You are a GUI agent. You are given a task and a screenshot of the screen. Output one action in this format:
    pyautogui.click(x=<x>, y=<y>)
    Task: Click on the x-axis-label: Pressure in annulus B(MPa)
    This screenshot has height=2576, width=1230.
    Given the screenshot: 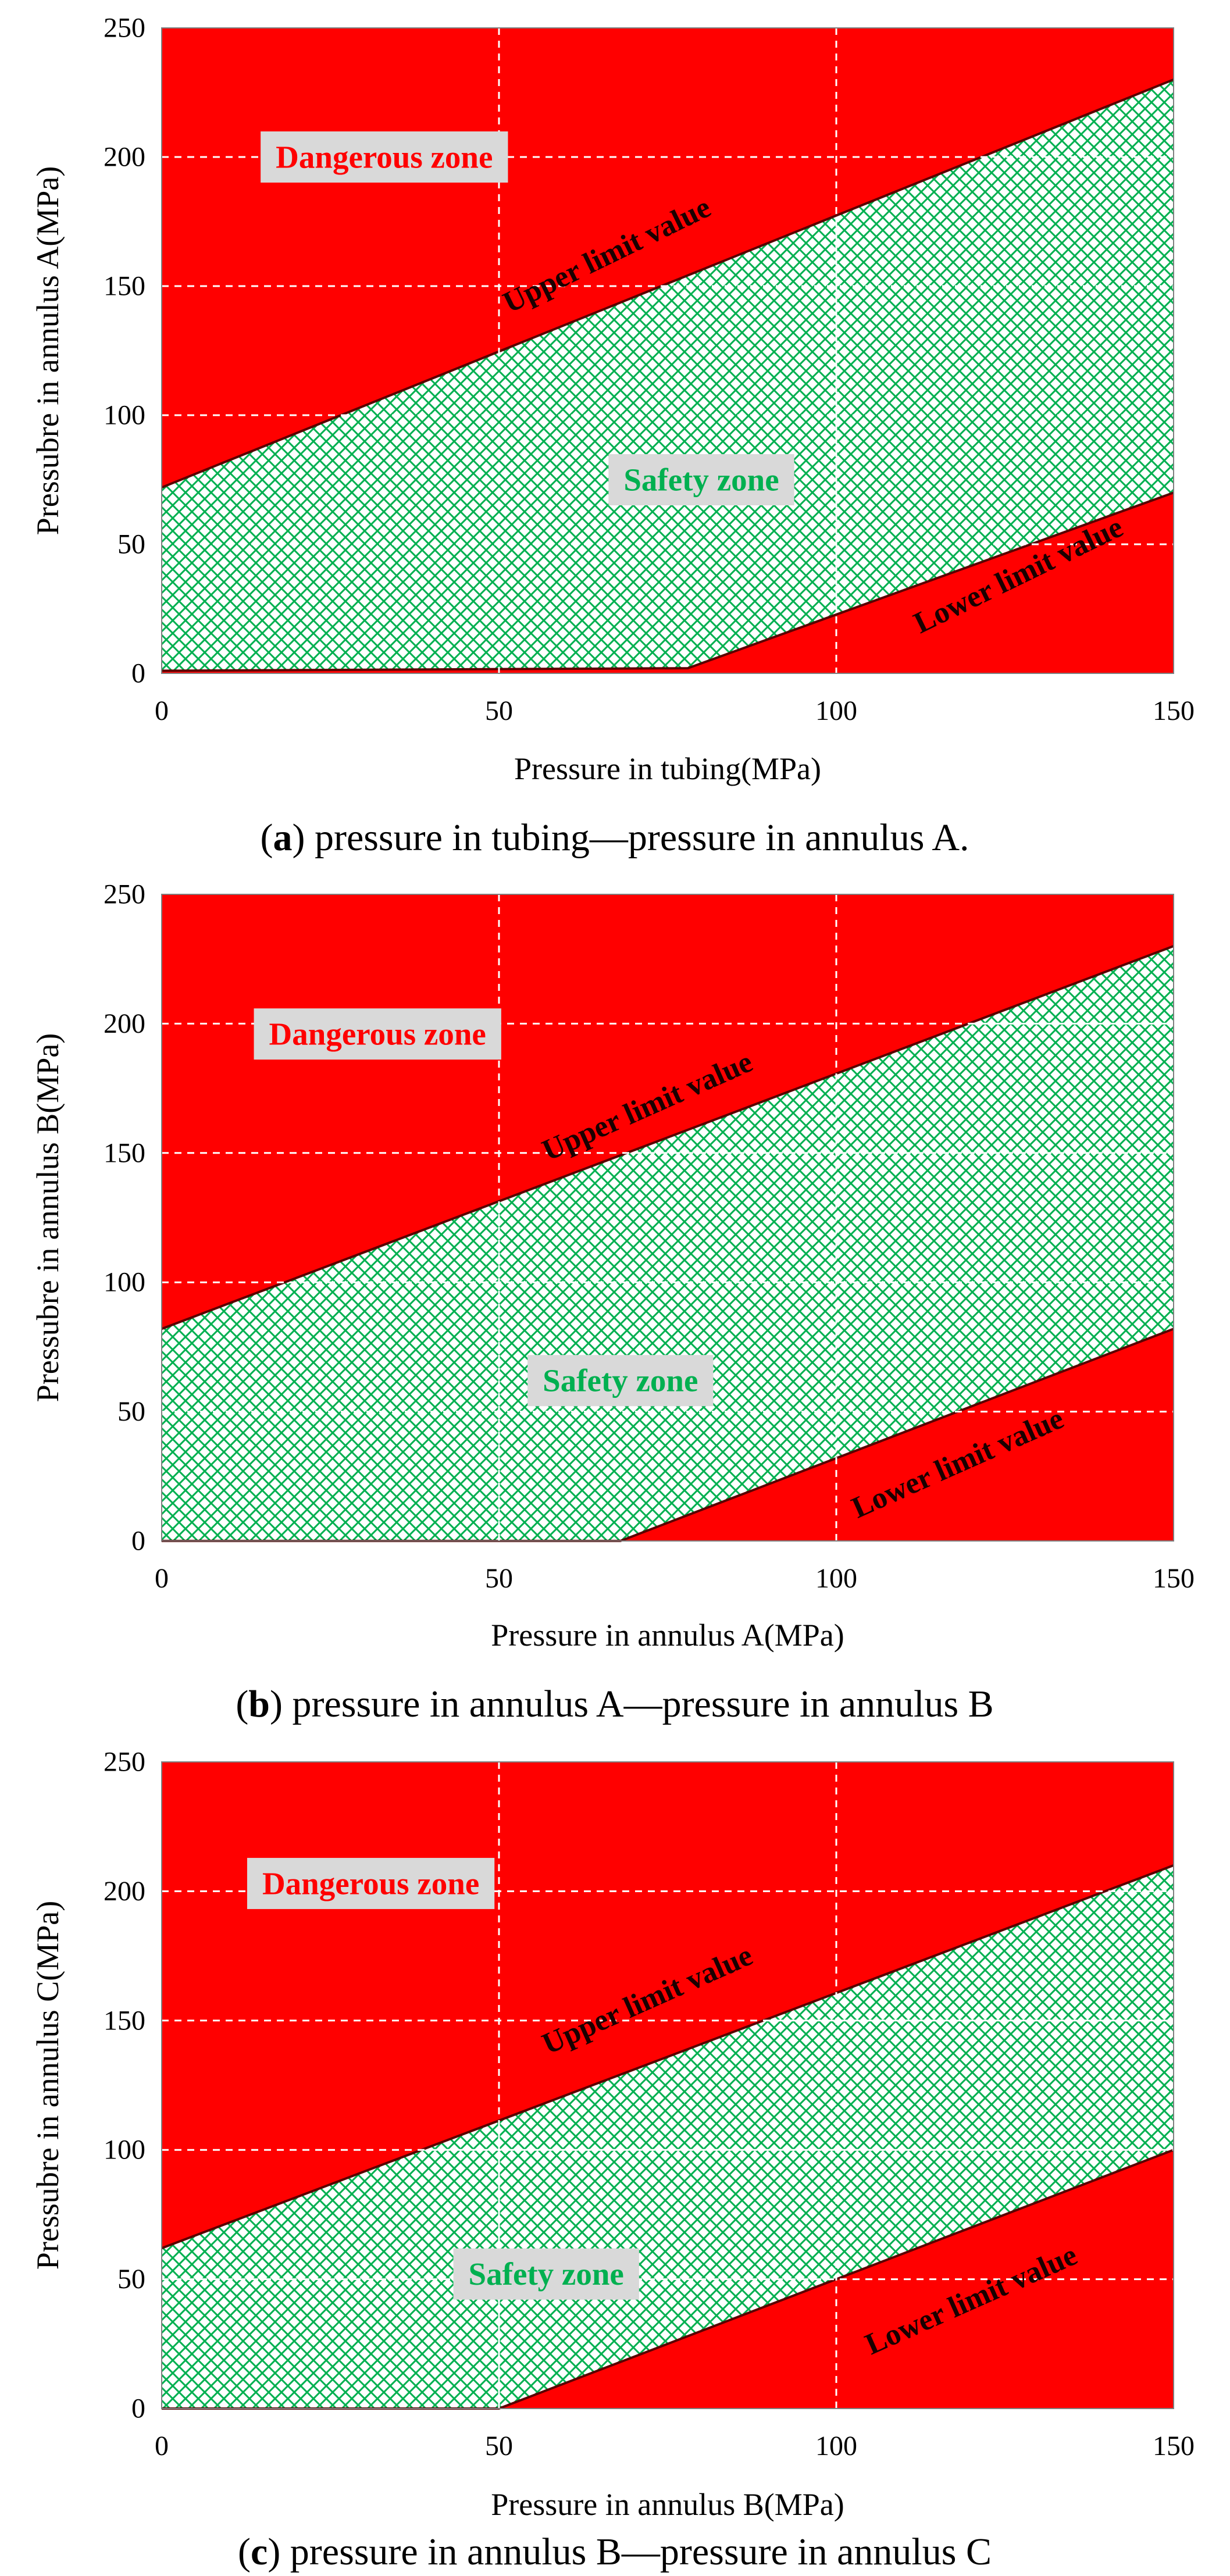 What is the action you would take?
    pyautogui.click(x=667, y=2504)
    